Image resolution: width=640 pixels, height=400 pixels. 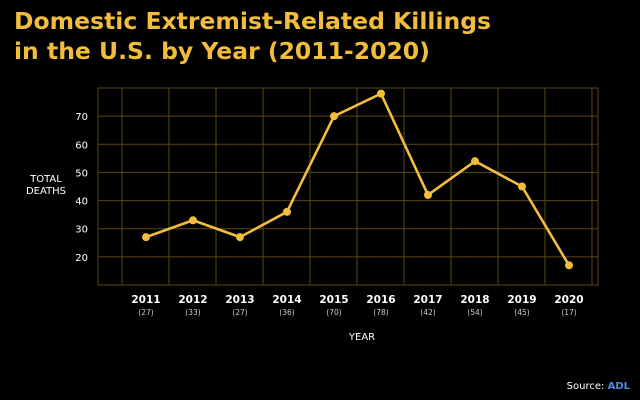 What do you see at coordinates (333, 300) in the screenshot?
I see `x-tick-label: 2015` at bounding box center [333, 300].